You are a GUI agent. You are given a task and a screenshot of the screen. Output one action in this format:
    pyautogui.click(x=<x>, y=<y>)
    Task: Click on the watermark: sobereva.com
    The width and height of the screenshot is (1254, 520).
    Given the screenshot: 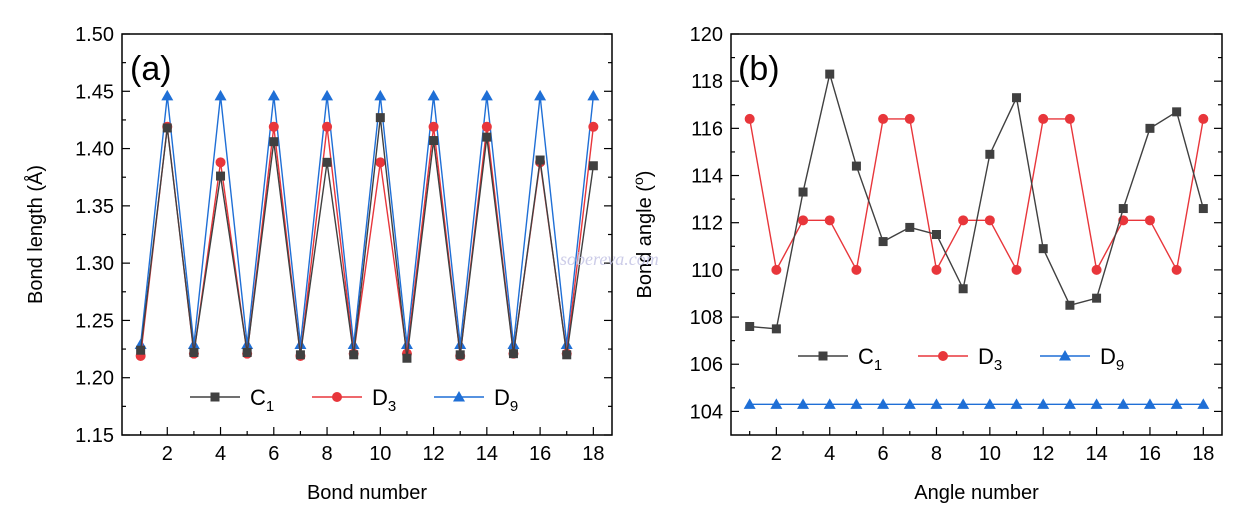 What is the action you would take?
    pyautogui.click(x=609, y=259)
    